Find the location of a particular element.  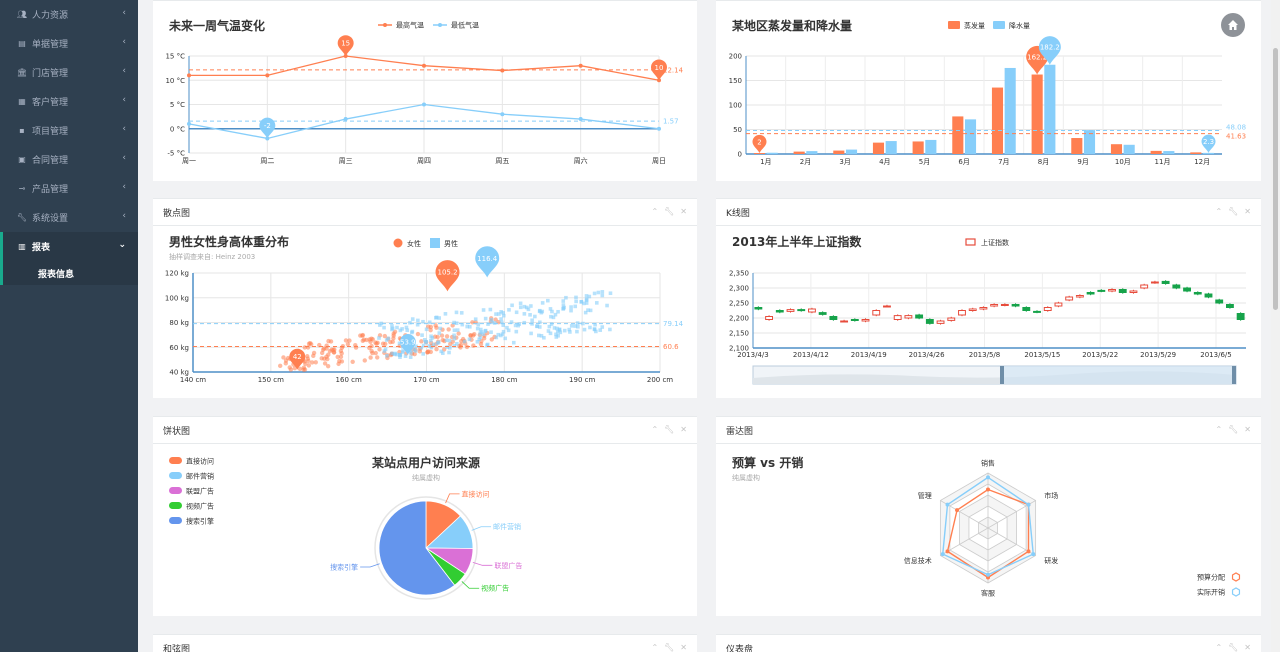

chord-card: 和弦图 ⌃ 🔧︎ ✕ is located at coordinates (425, 643).